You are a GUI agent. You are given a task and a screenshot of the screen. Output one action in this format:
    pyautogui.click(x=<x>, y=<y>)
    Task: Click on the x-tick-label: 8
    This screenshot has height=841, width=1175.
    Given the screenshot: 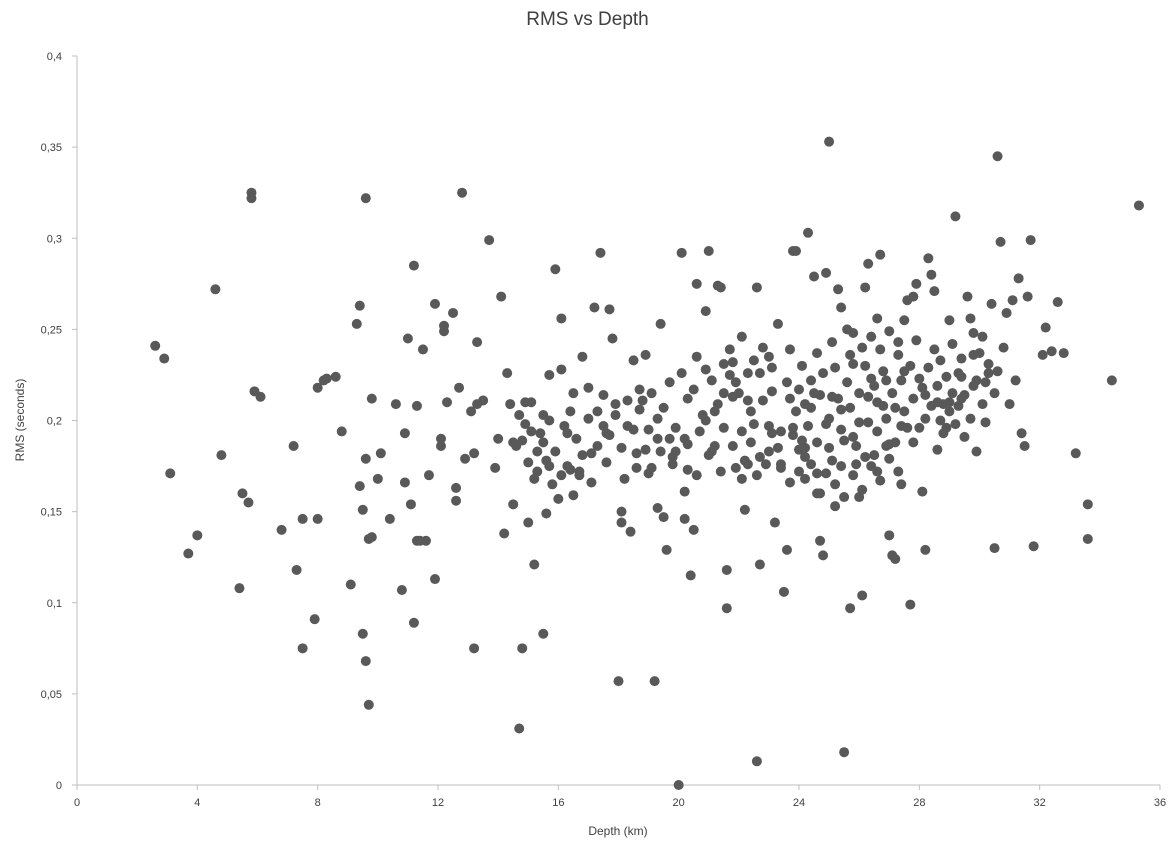 What is the action you would take?
    pyautogui.click(x=318, y=803)
    